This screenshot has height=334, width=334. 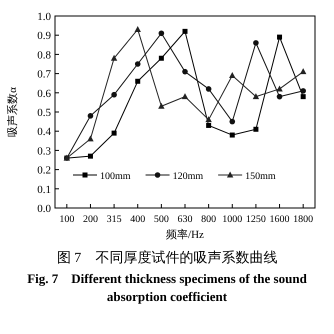 I want to click on y-tick-label: 1.0, so click(x=44, y=17).